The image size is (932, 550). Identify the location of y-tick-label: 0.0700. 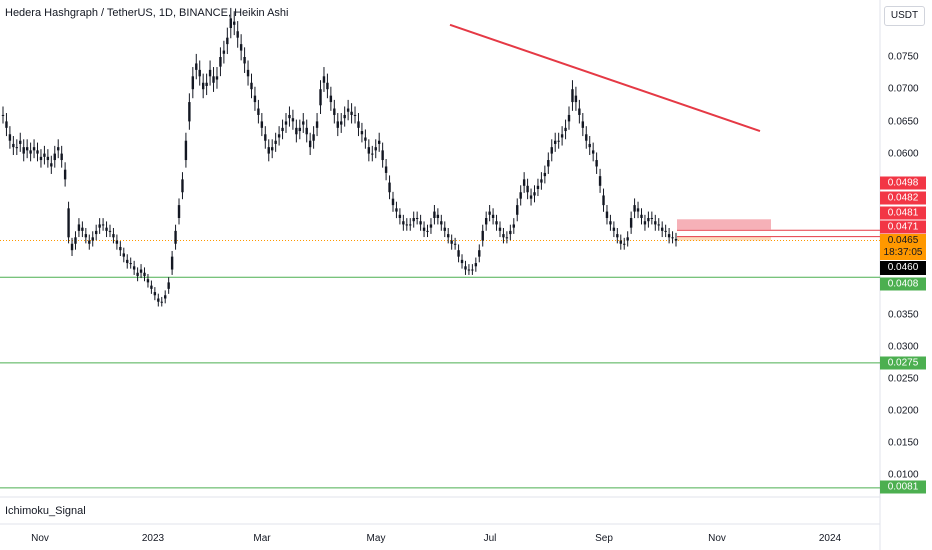
(903, 89).